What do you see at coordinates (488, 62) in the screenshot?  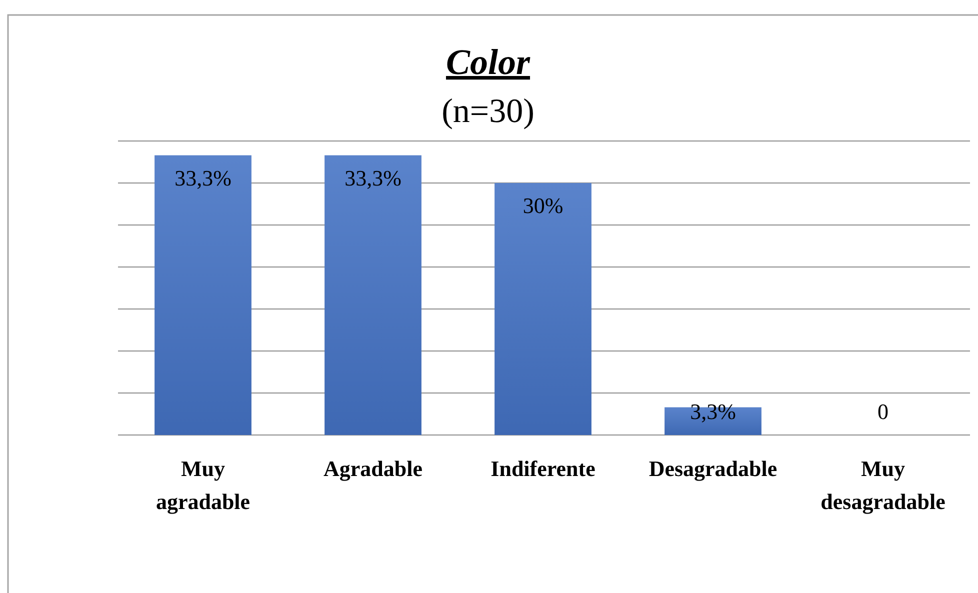 I see `chart-title: Color` at bounding box center [488, 62].